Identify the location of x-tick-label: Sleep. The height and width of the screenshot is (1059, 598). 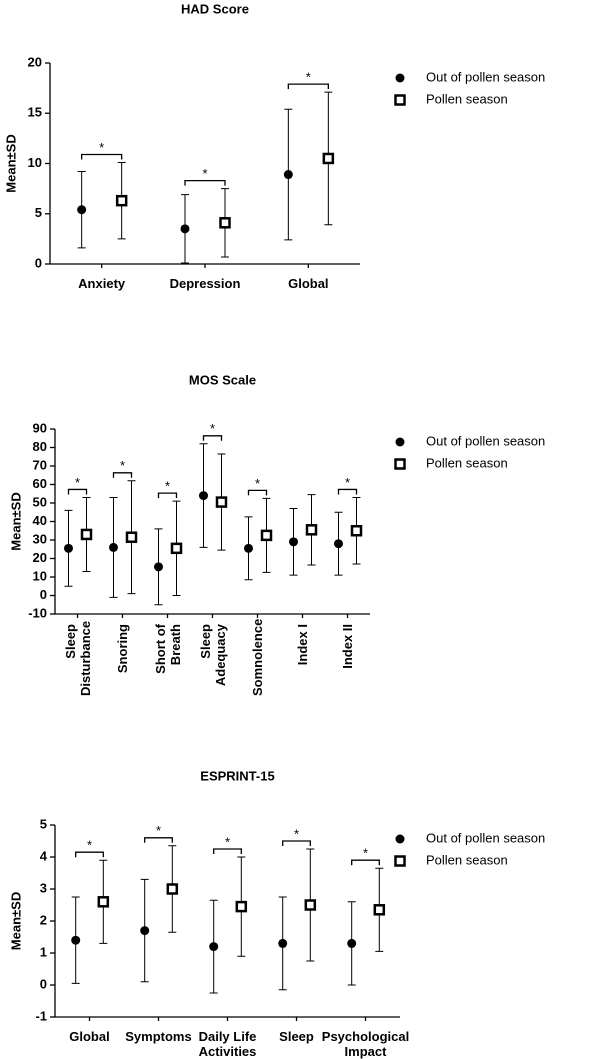
(296, 1036).